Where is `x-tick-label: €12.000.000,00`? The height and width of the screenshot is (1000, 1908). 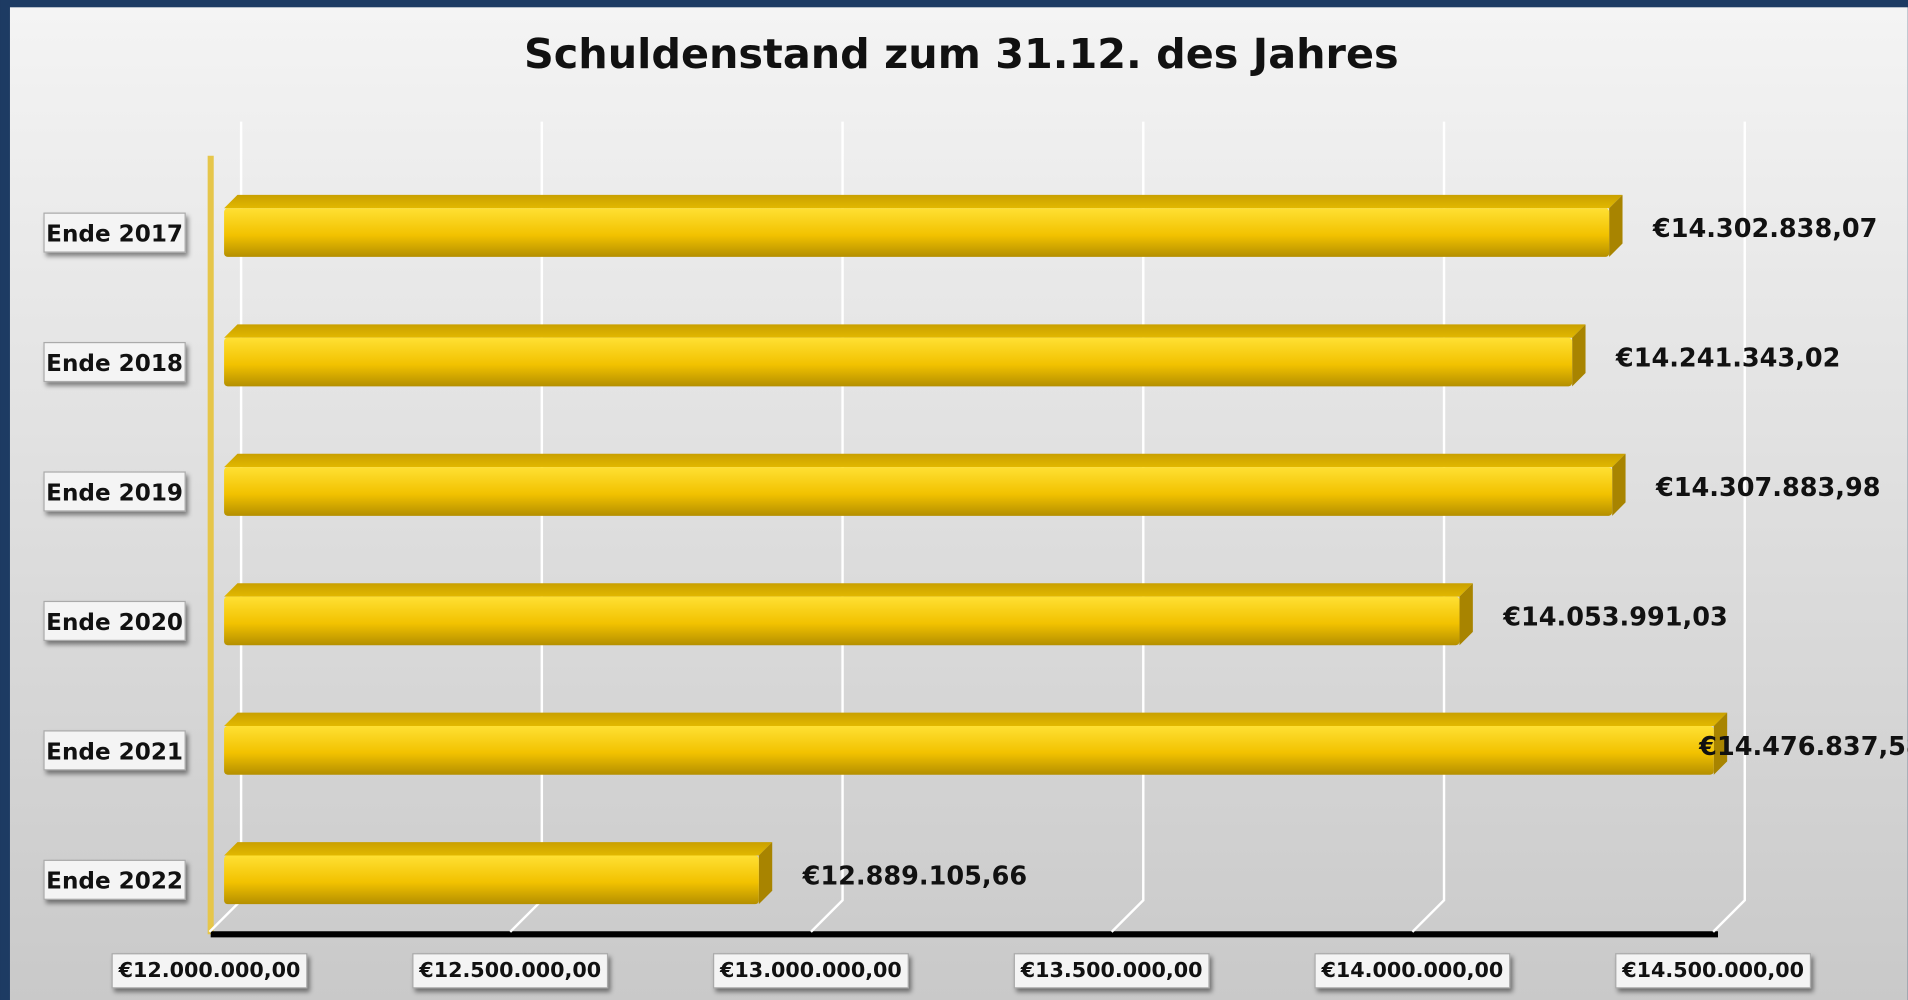
x-tick-label: €12.000.000,00 is located at coordinates (209, 970).